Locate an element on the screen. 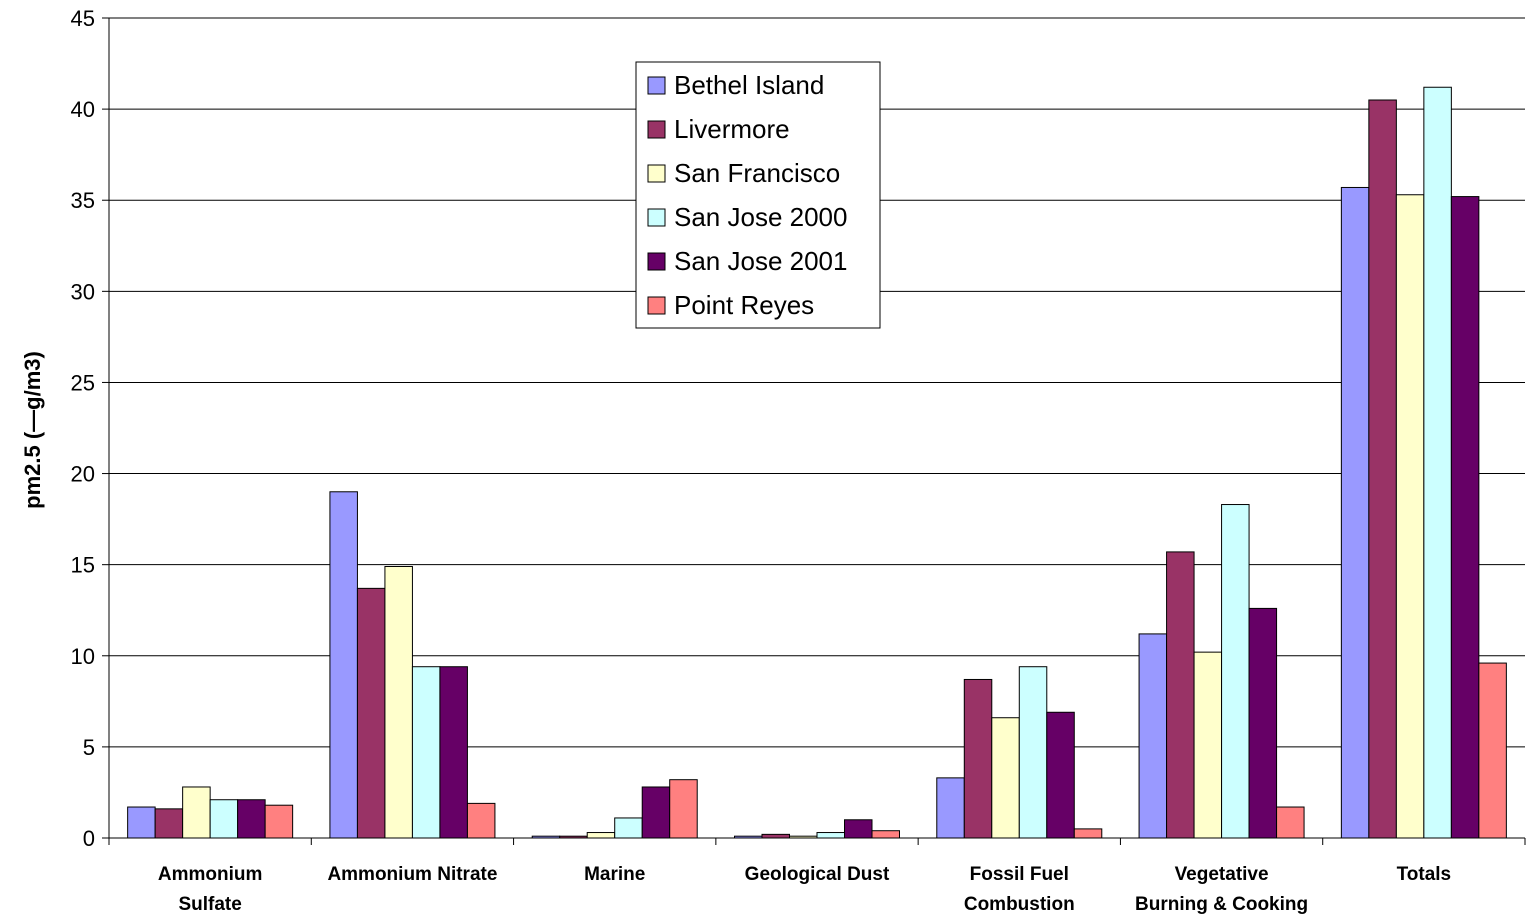  legend-label: Livermore is located at coordinates (732, 129).